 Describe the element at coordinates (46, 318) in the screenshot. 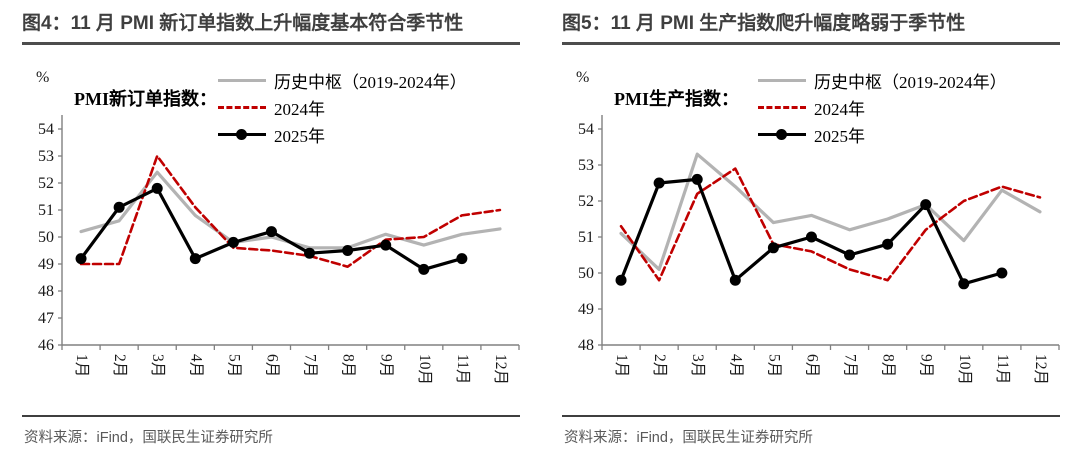

I see `svg-text: 47` at that location.